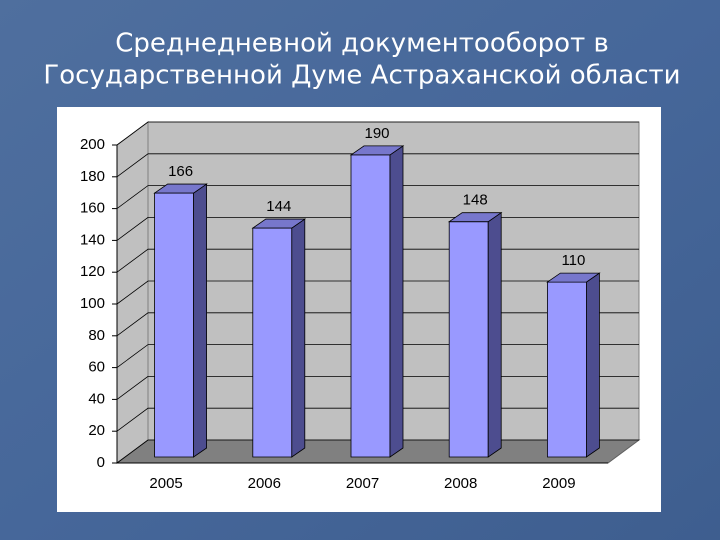  Describe the element at coordinates (278, 206) in the screenshot. I see `data-label: 144` at that location.